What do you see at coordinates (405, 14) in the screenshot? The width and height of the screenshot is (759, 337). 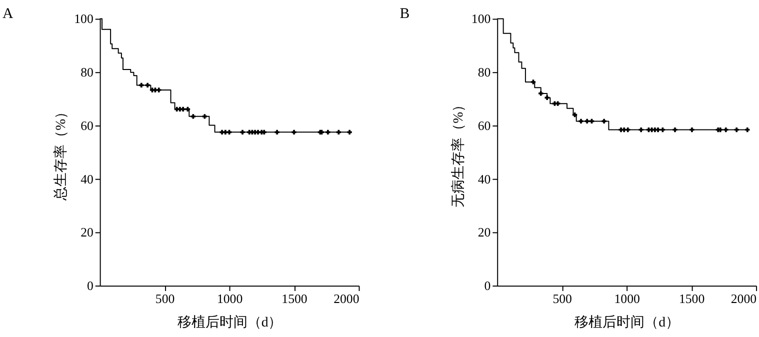 I see `chart-title: B` at bounding box center [405, 14].